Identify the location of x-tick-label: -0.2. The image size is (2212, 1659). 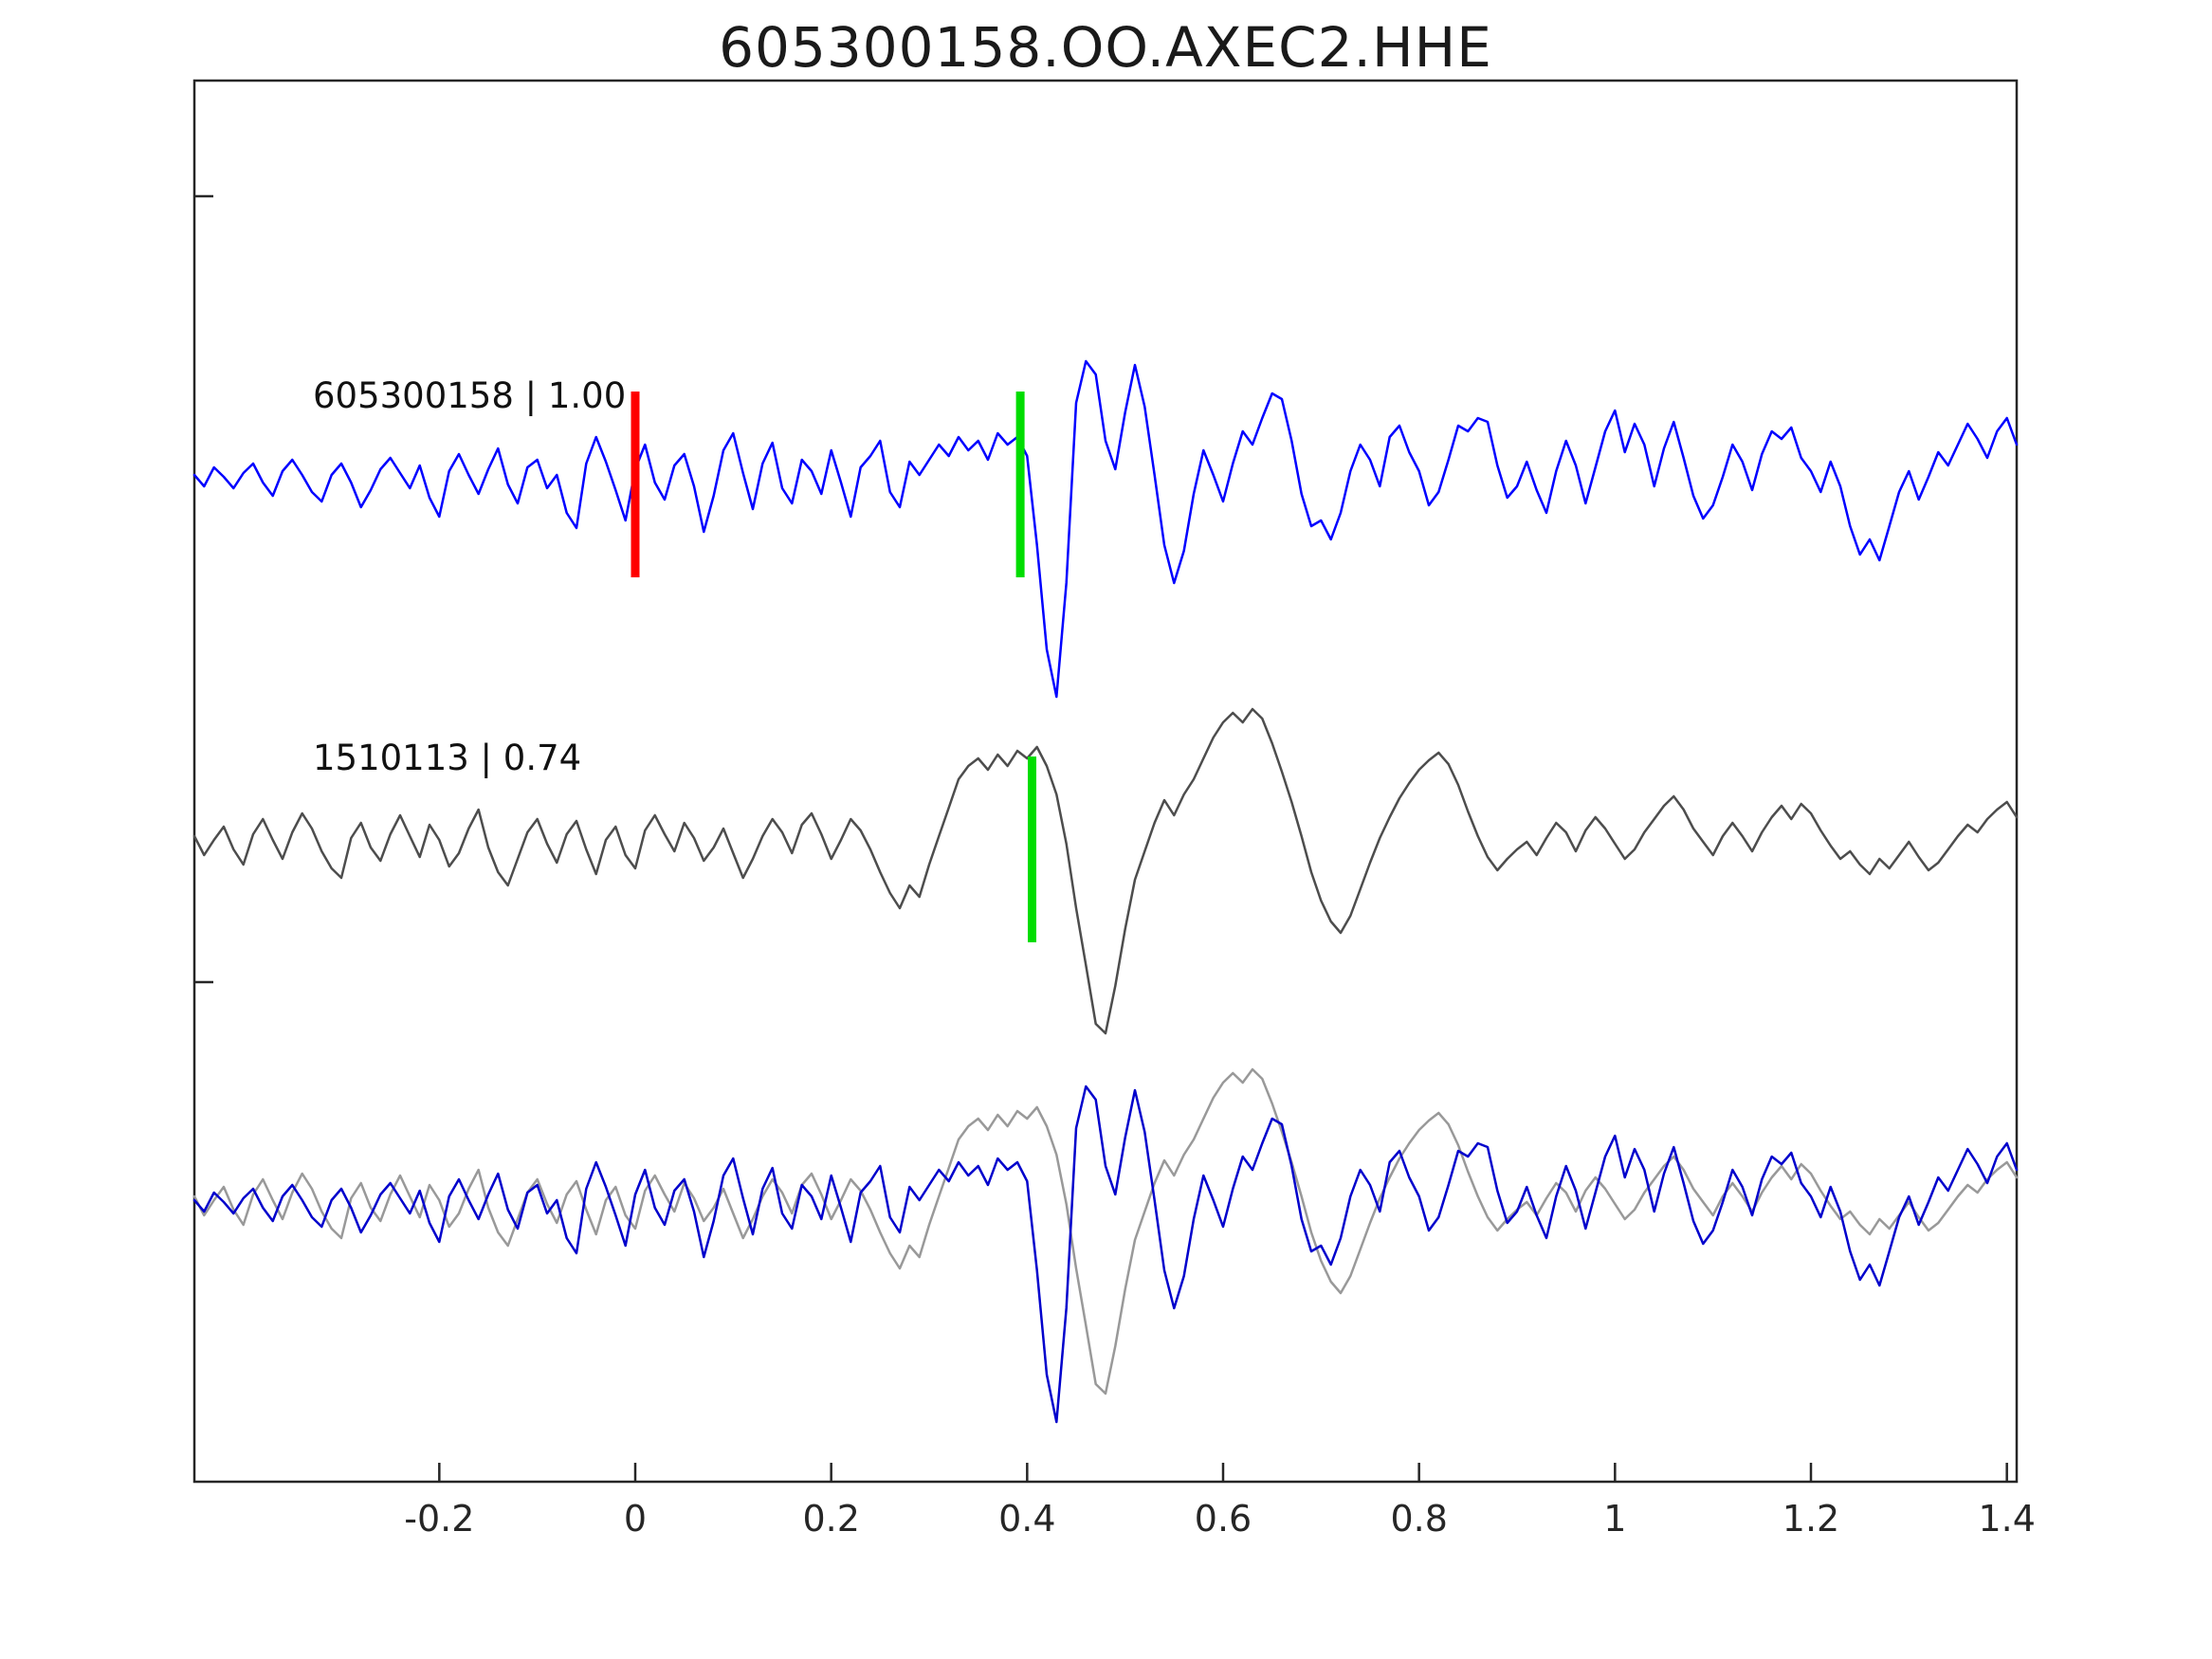
(439, 1519).